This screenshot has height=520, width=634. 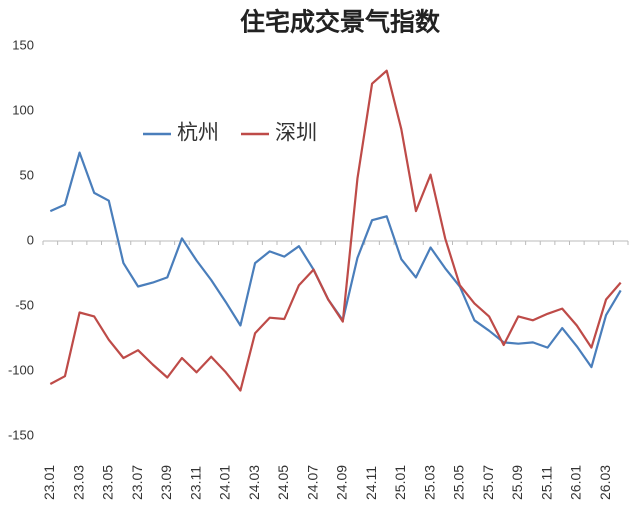 I want to click on x-tick-label: 26.01, so click(x=576, y=482).